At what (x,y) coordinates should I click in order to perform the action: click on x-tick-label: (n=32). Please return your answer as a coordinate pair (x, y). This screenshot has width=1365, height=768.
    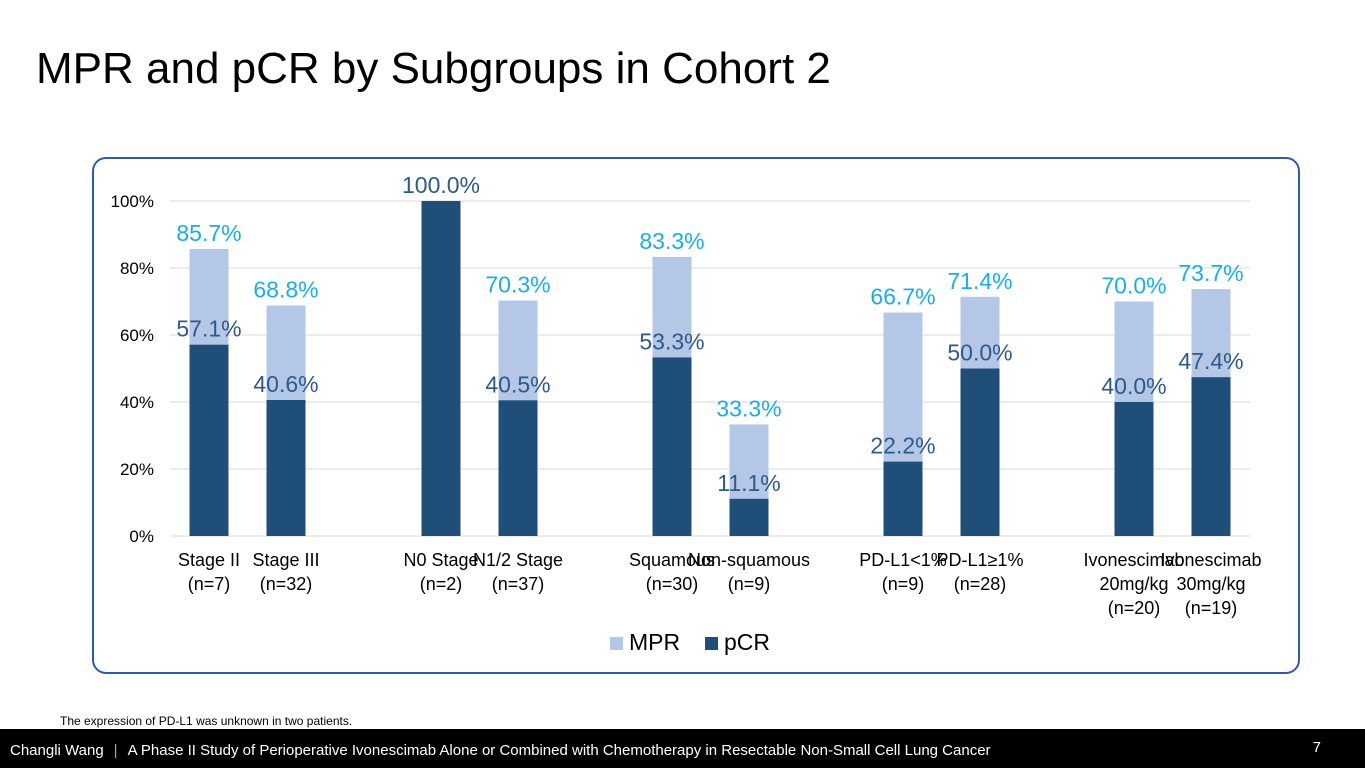
    Looking at the image, I should click on (286, 584).